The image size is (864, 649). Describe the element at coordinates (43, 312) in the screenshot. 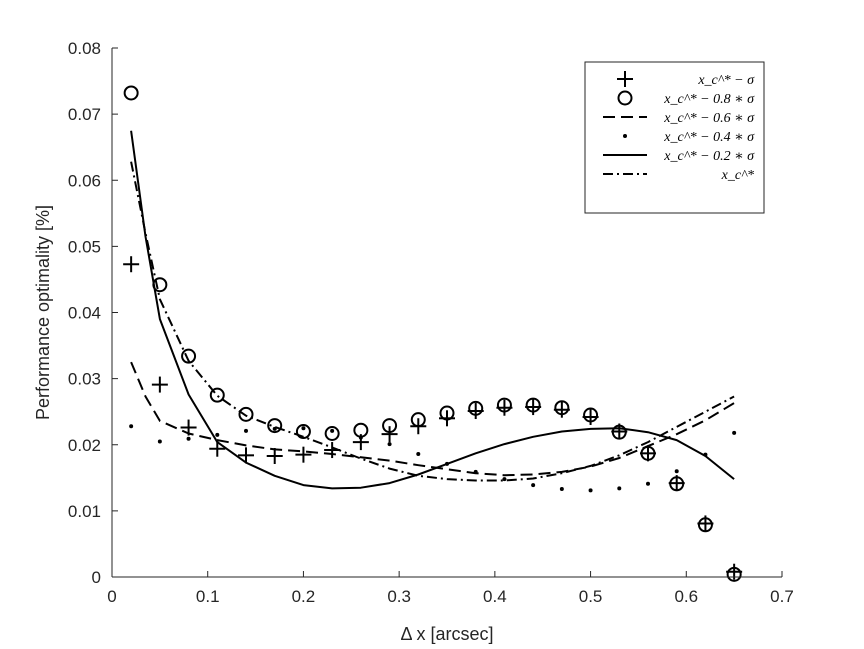

I see `y-axis-label: Performance optimality [%]` at that location.